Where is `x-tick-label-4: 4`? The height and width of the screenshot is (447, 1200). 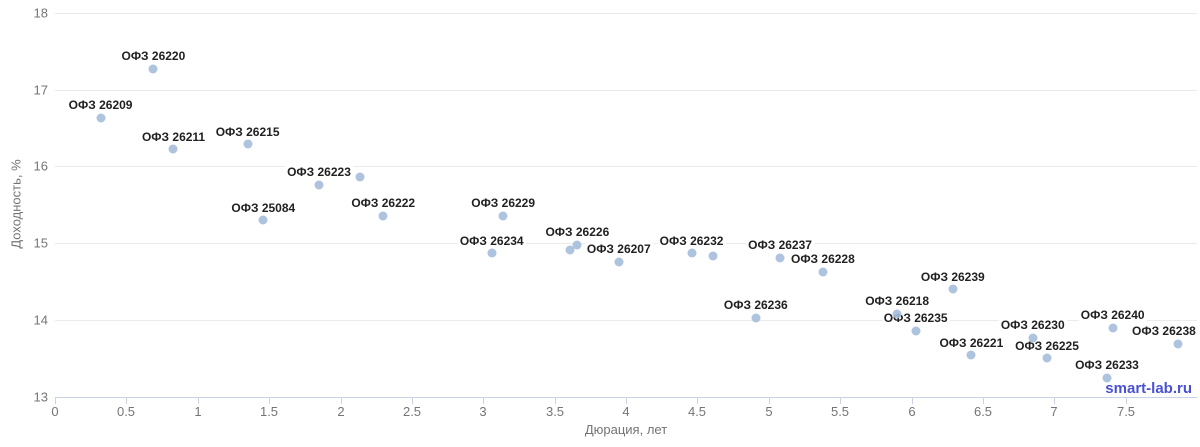 x-tick-label-4: 4 is located at coordinates (626, 411).